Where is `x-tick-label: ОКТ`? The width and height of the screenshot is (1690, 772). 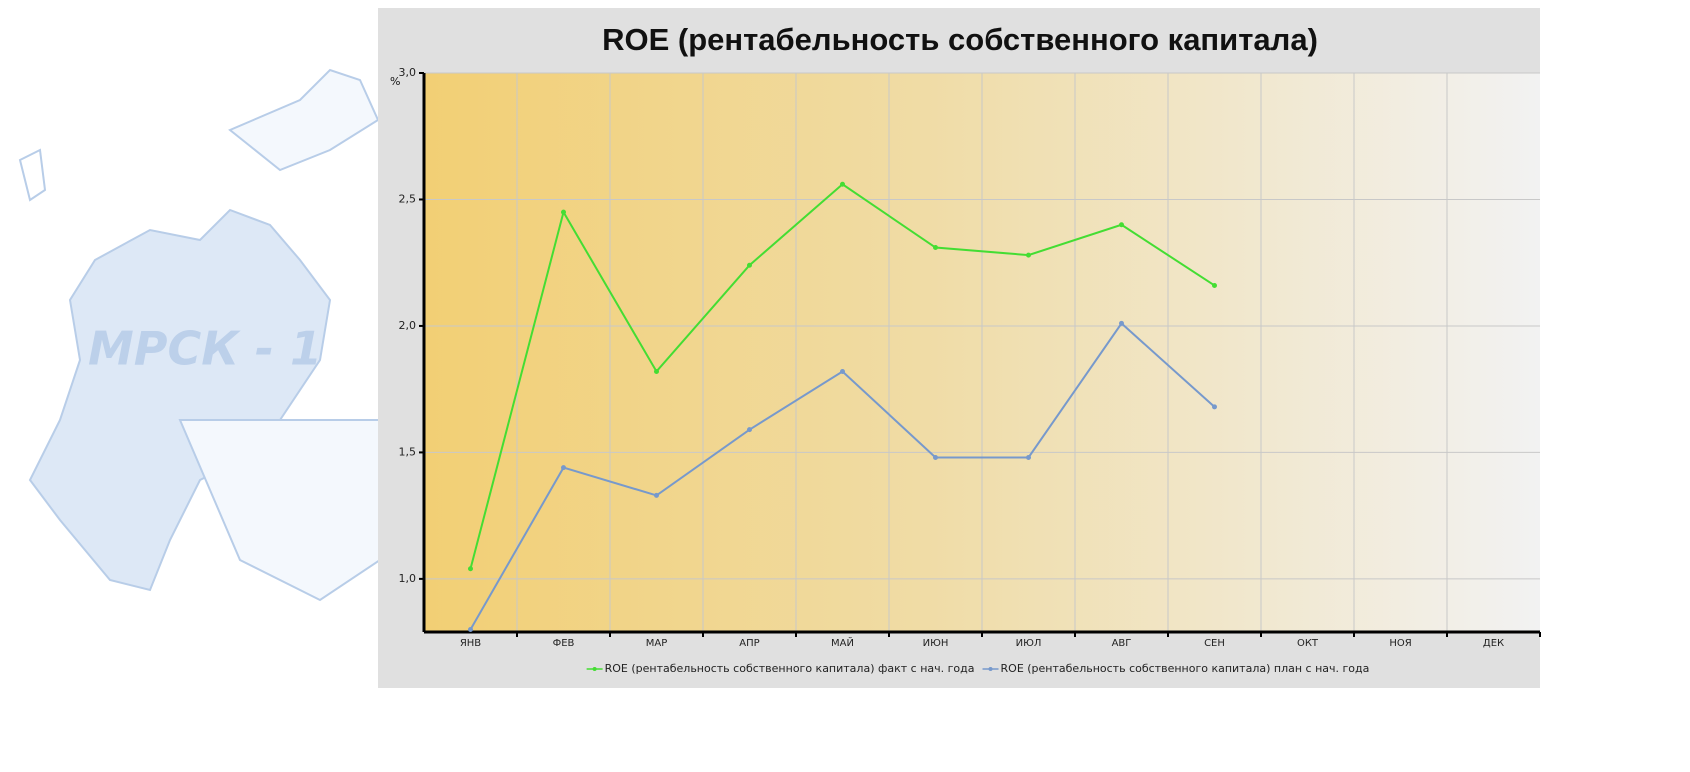 x-tick-label: ОКТ is located at coordinates (1308, 643).